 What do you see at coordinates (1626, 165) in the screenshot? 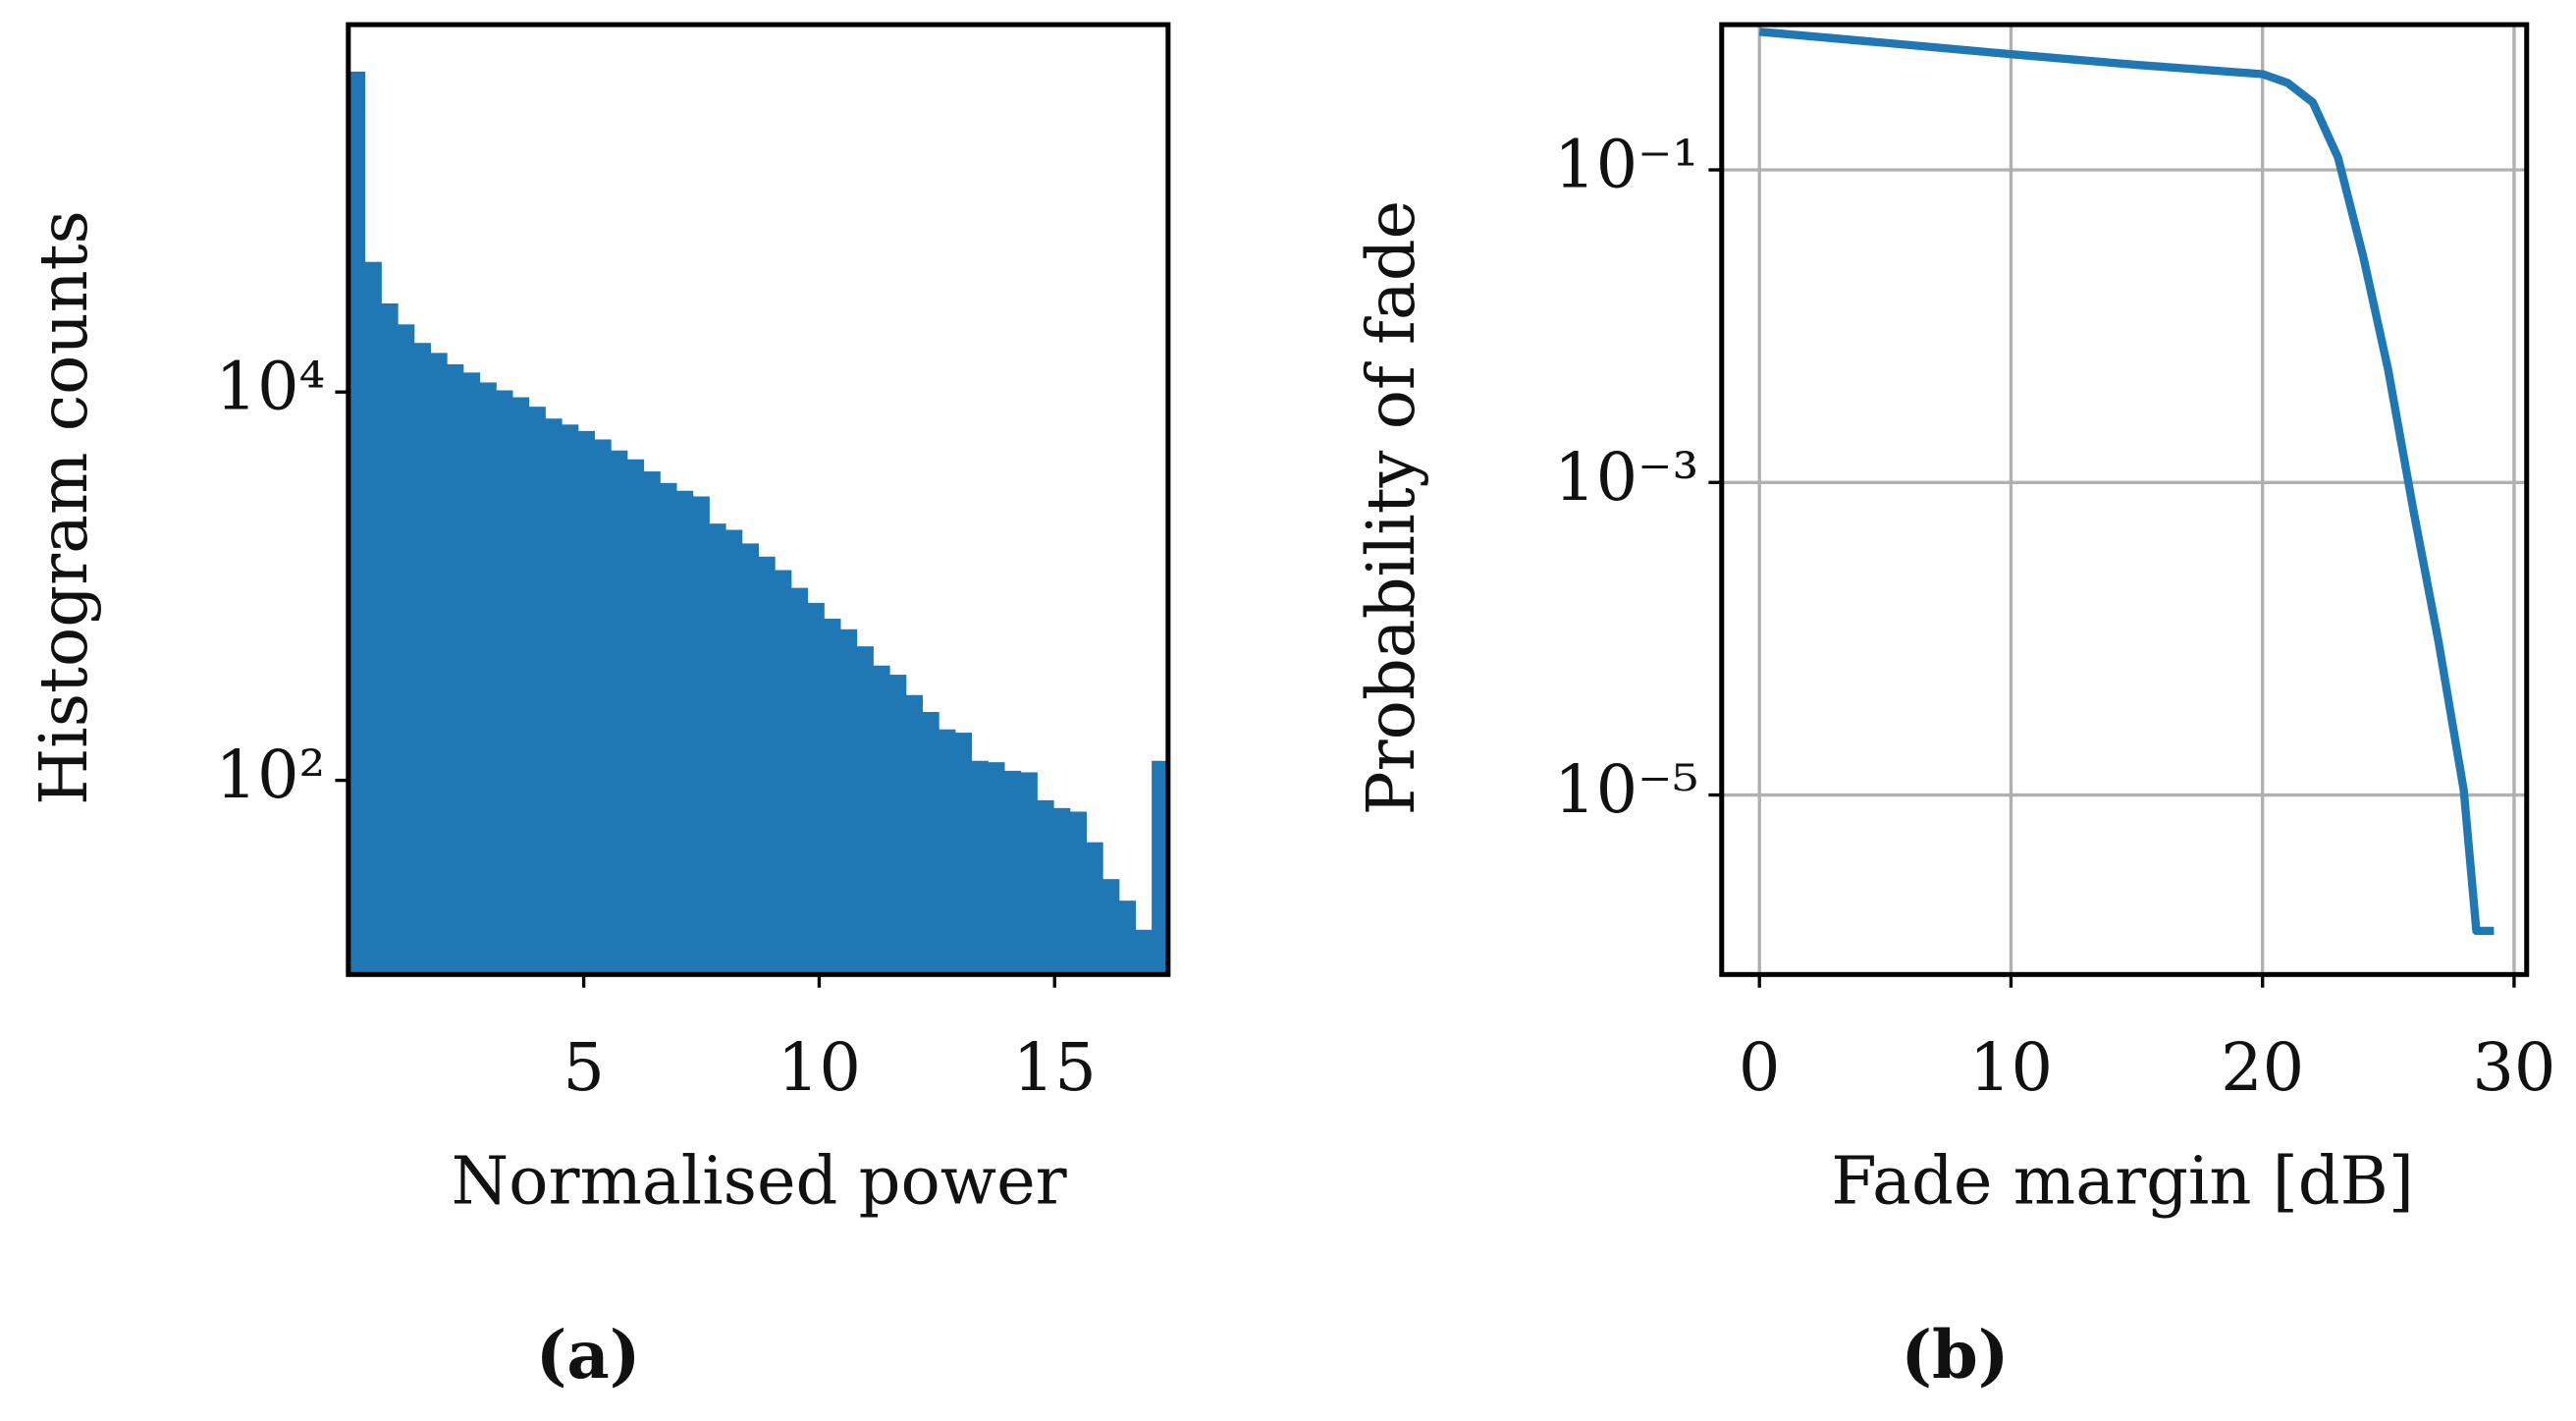
I see `y-tick-label: 10⁻¹` at bounding box center [1626, 165].